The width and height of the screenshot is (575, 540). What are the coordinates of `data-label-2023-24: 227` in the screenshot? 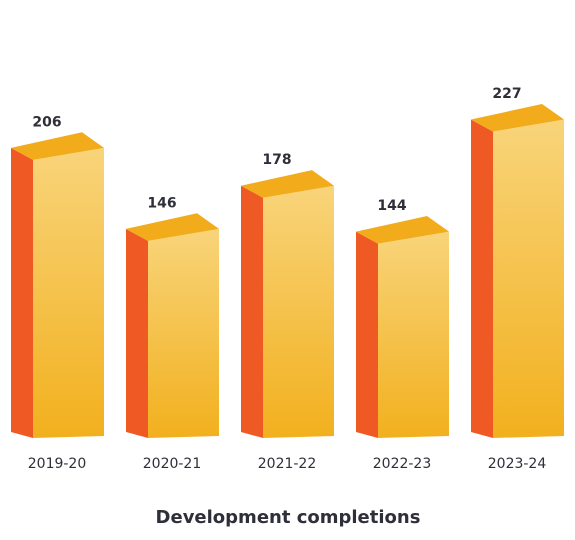 It's located at (506, 94).